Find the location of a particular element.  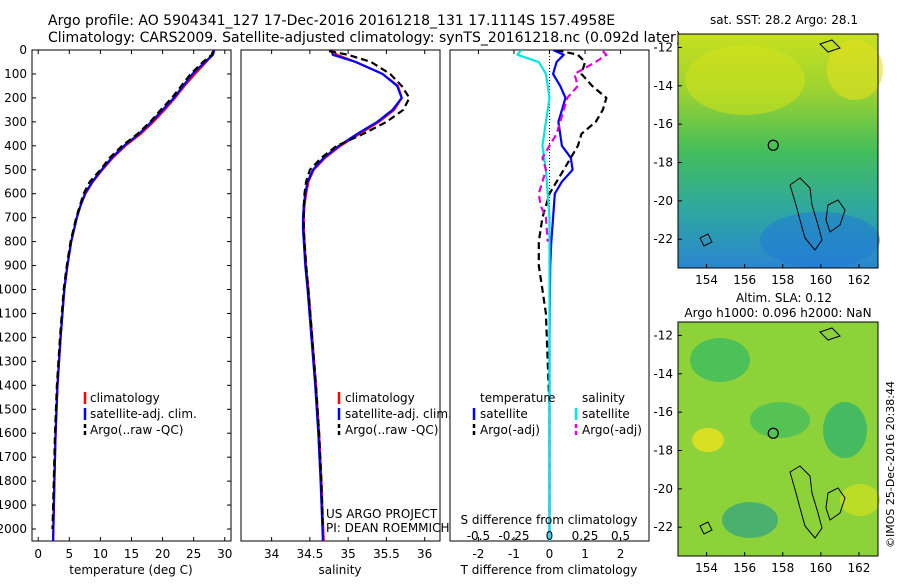

depth-tick-label: 0 is located at coordinates (23, 50).